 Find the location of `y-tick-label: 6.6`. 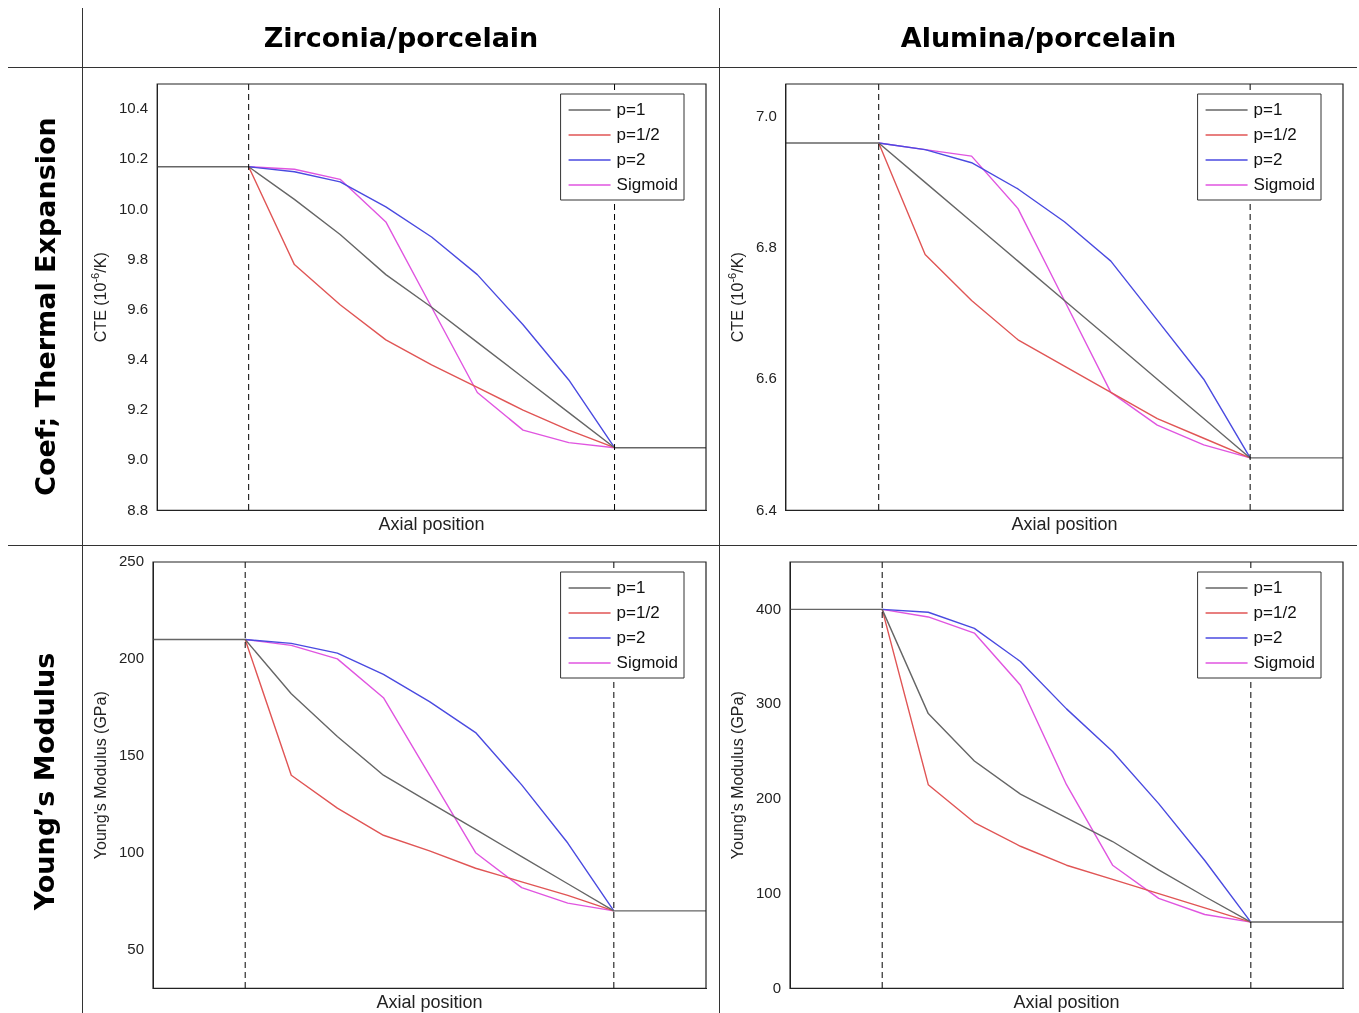

y-tick-label: 6.6 is located at coordinates (766, 378).